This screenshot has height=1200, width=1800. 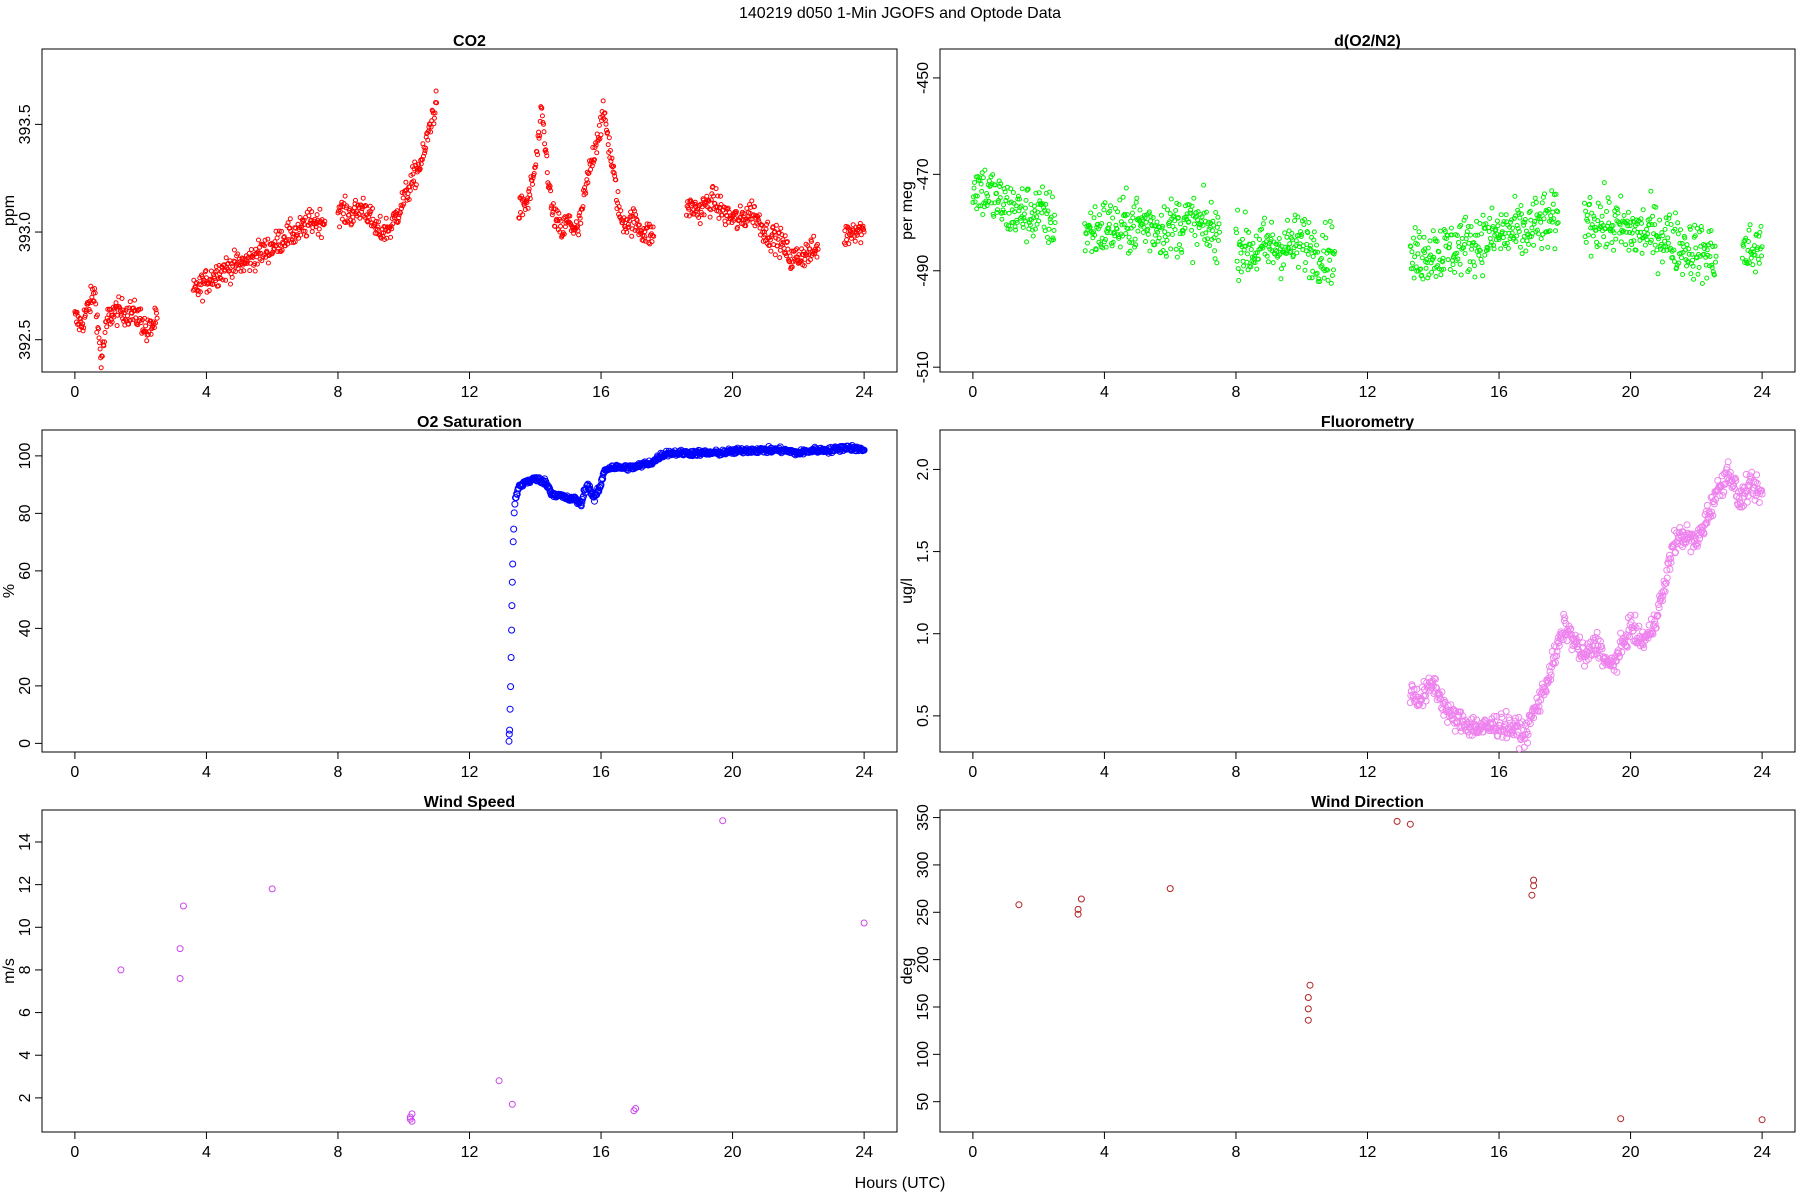 What do you see at coordinates (25, 455) in the screenshot?
I see `y-tick-label: 100` at bounding box center [25, 455].